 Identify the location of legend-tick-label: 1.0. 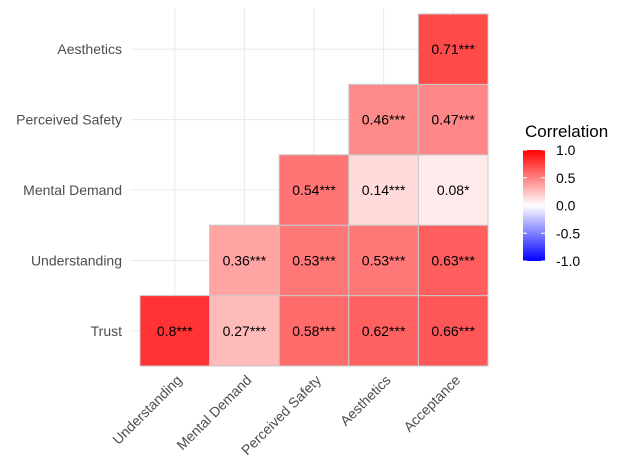
(566, 150).